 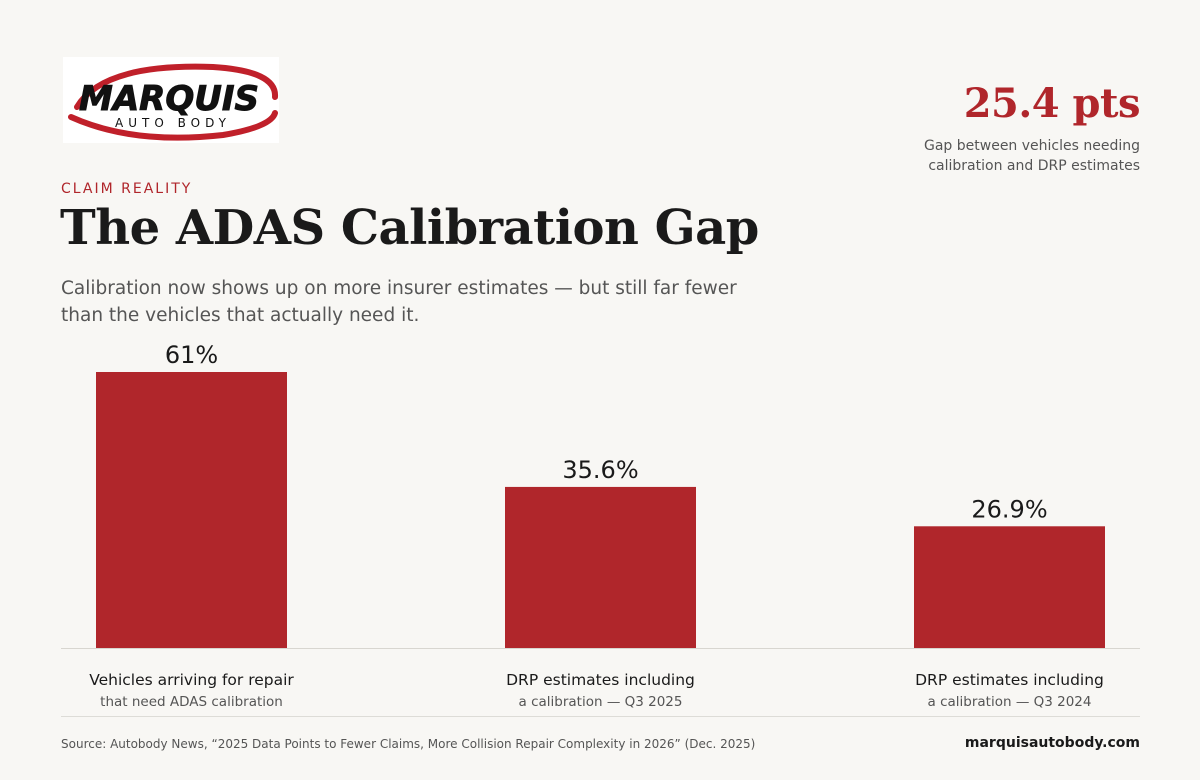 I want to click on kpi-caption-line2: calibration and DRP estimates, so click(x=1034, y=166).